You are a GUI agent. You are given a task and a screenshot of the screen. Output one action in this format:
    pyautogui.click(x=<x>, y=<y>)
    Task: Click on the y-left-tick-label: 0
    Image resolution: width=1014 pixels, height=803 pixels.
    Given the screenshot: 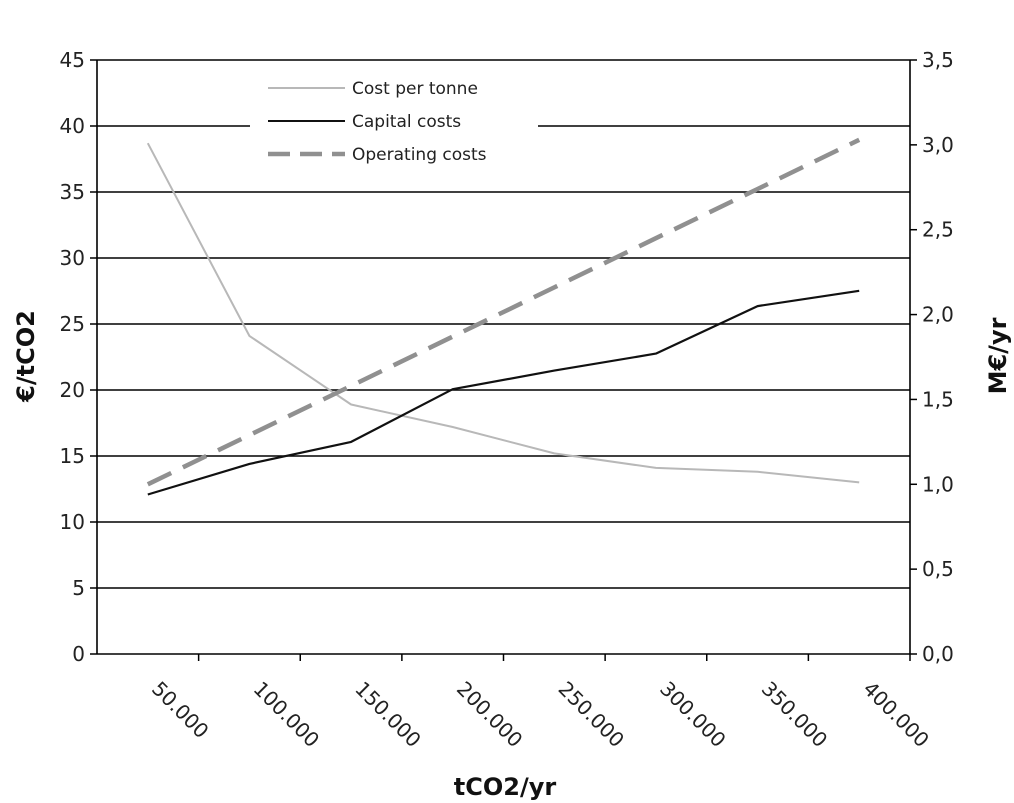 What is the action you would take?
    pyautogui.click(x=78, y=654)
    